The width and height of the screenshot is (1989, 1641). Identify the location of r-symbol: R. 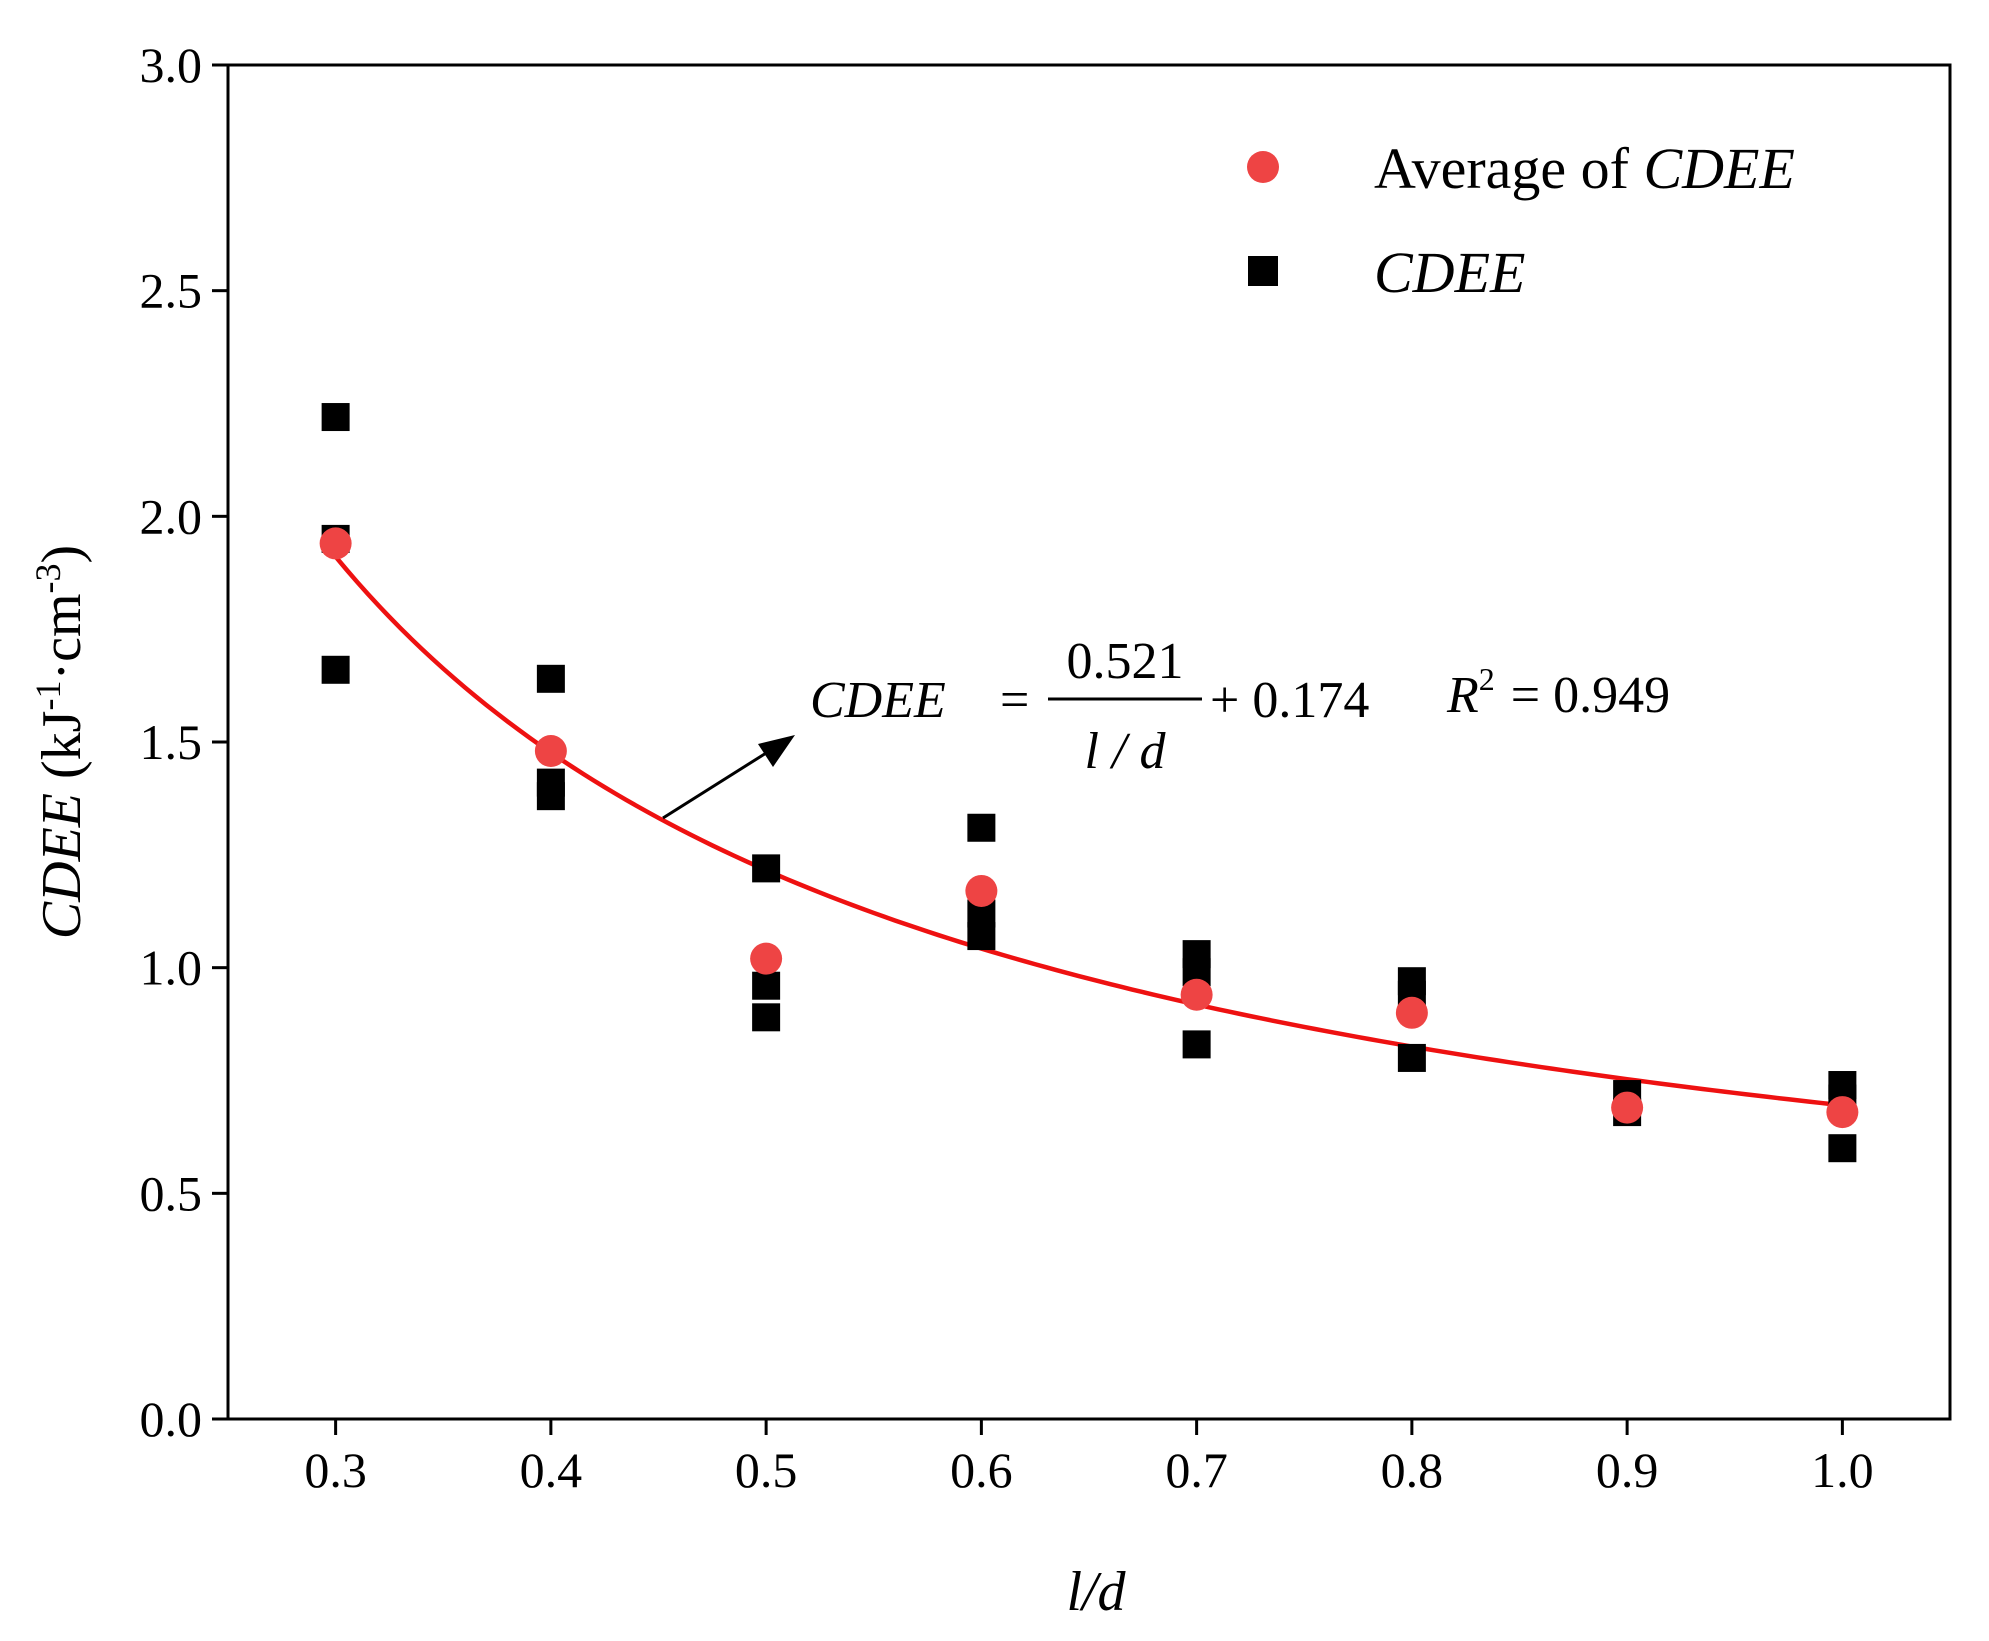
(1462, 695).